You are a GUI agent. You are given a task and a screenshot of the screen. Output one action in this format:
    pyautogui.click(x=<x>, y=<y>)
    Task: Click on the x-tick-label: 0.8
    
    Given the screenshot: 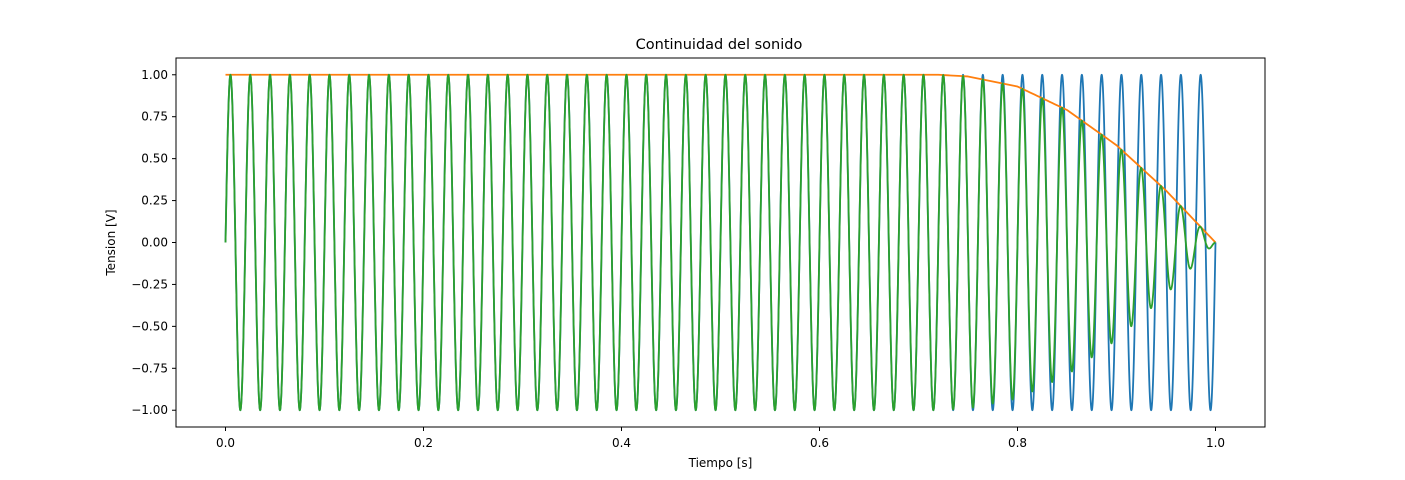 What is the action you would take?
    pyautogui.click(x=1017, y=443)
    